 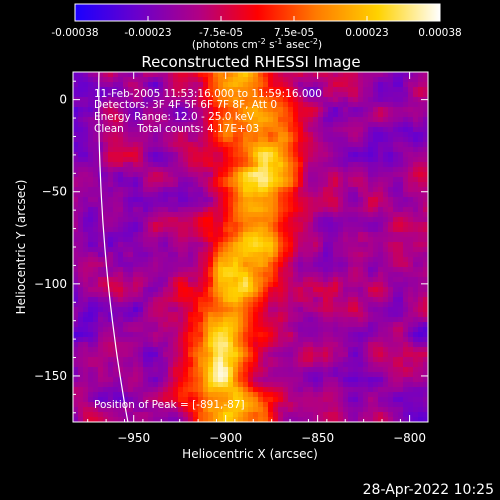 What do you see at coordinates (439, 33) in the screenshot?
I see `colorbar-tick-label: 0.00038` at bounding box center [439, 33].